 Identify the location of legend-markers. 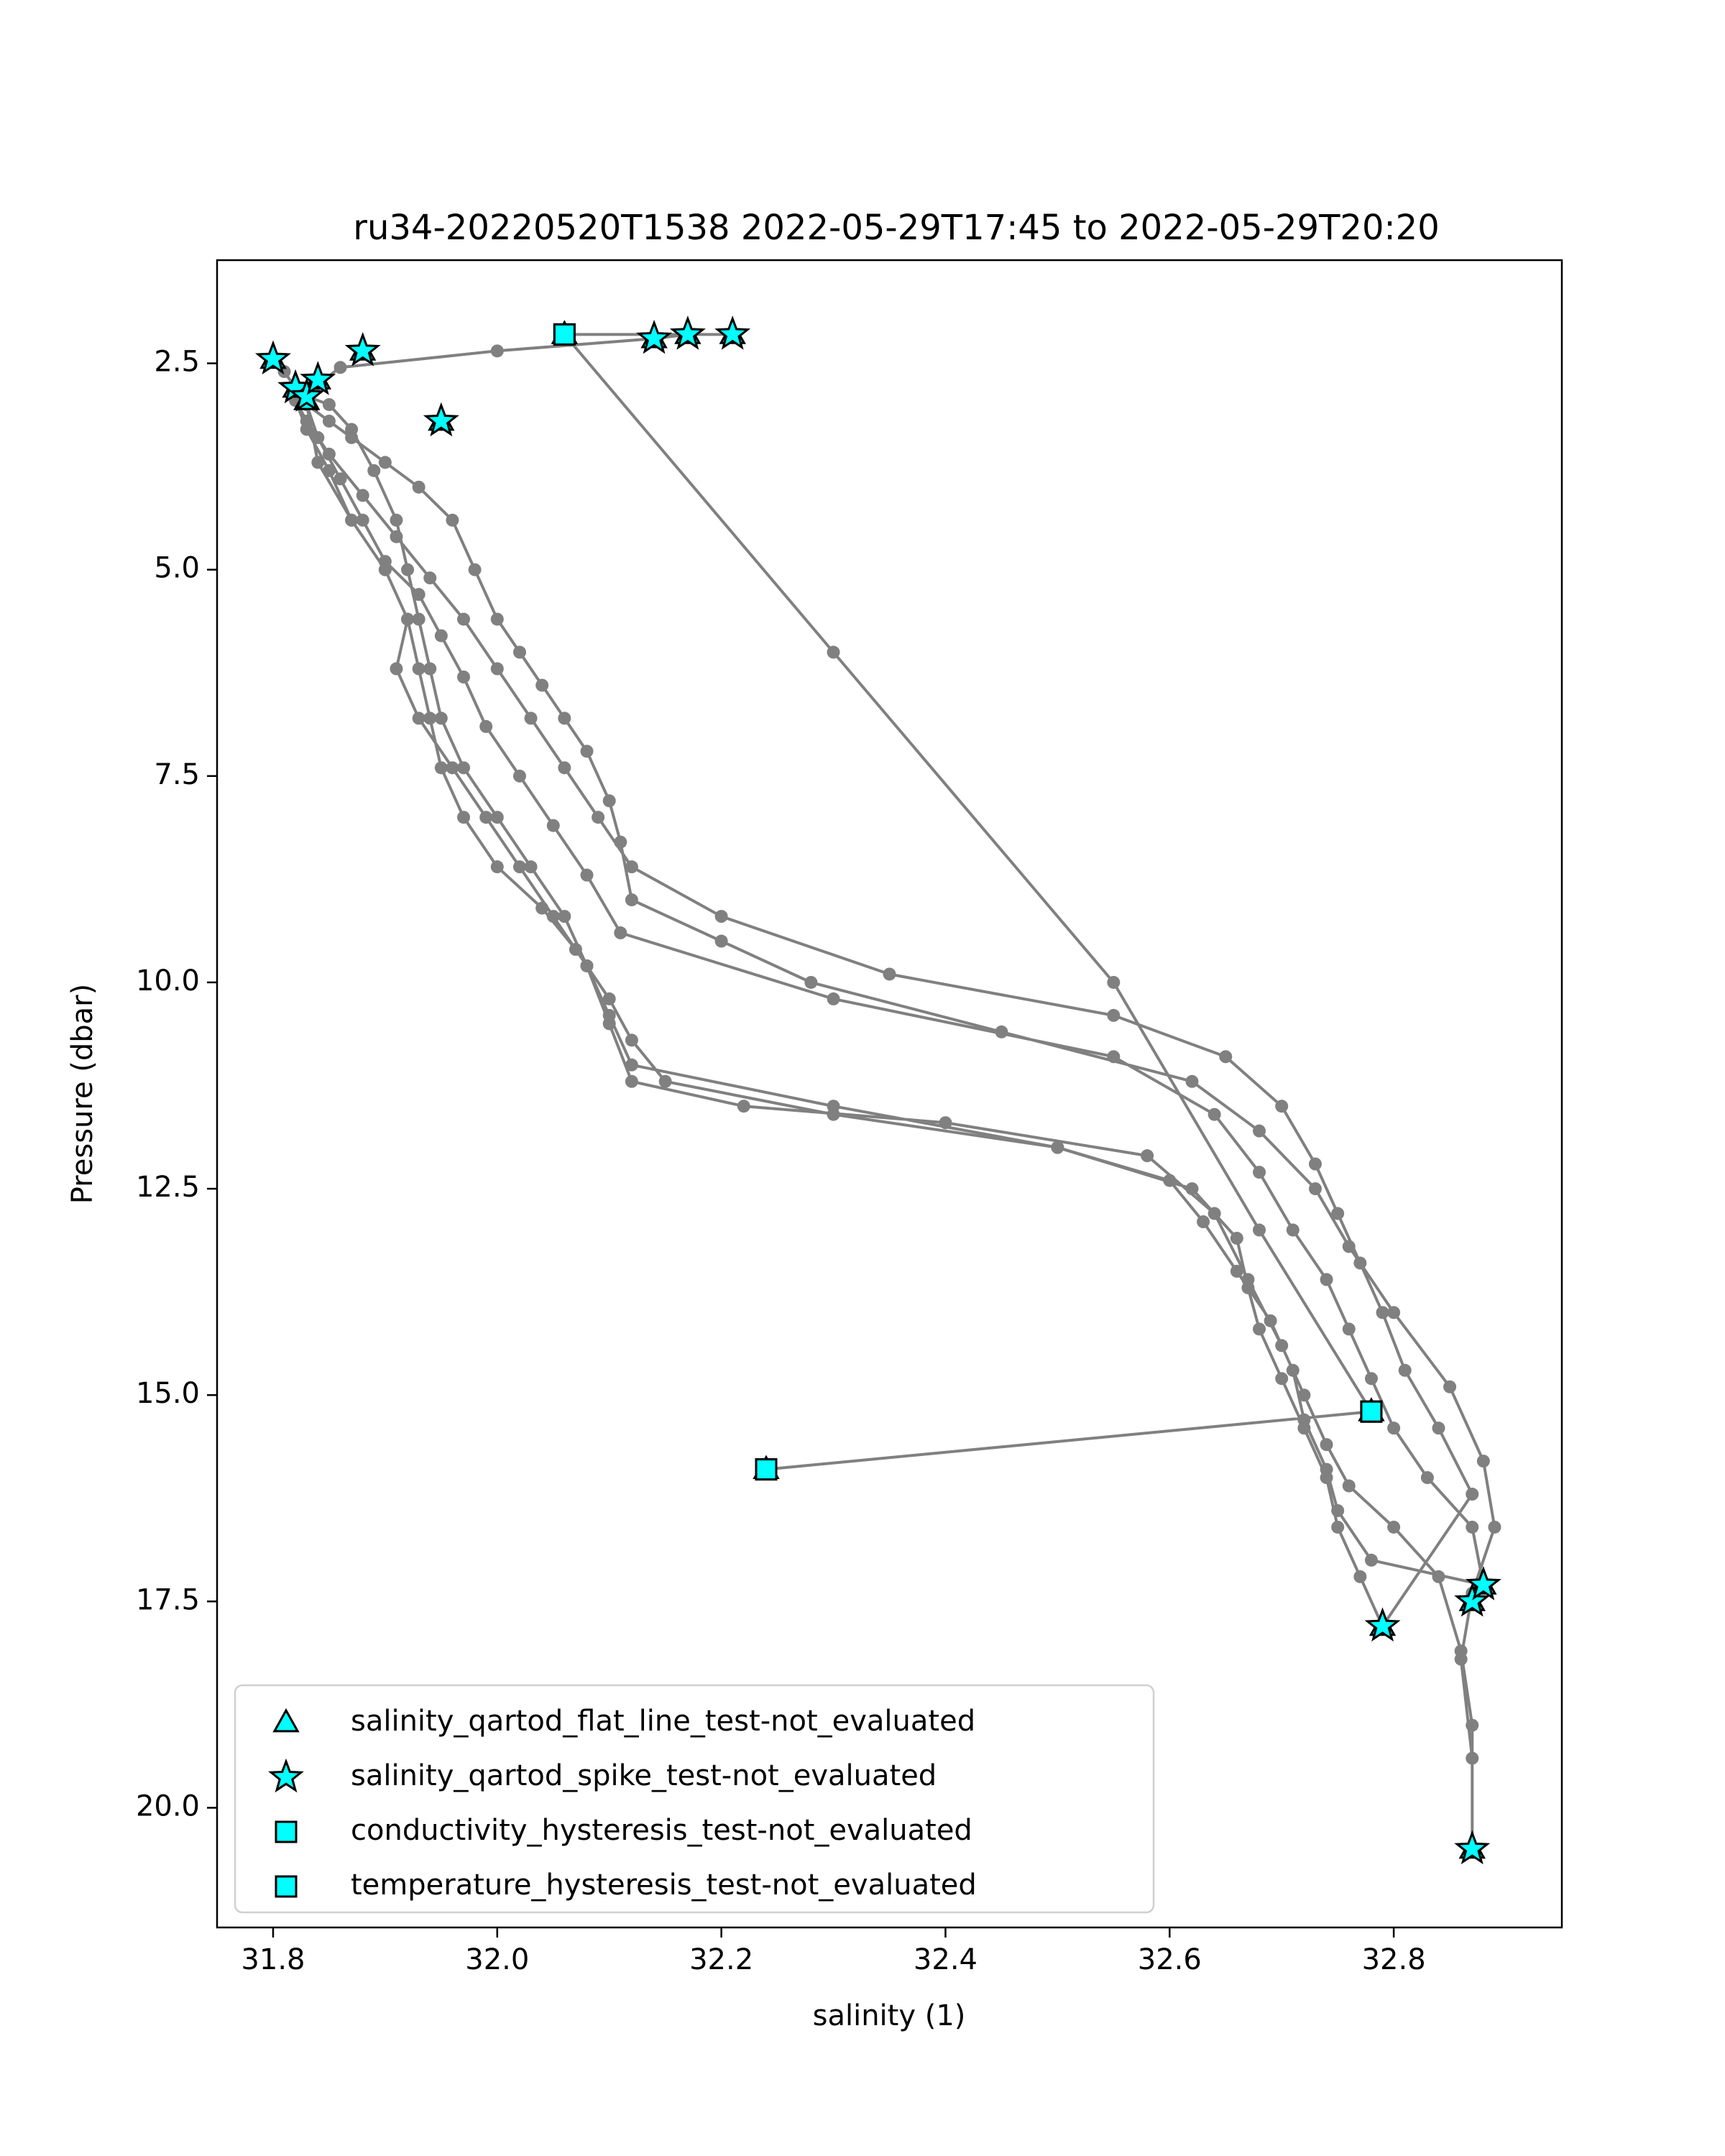
(286, 1803).